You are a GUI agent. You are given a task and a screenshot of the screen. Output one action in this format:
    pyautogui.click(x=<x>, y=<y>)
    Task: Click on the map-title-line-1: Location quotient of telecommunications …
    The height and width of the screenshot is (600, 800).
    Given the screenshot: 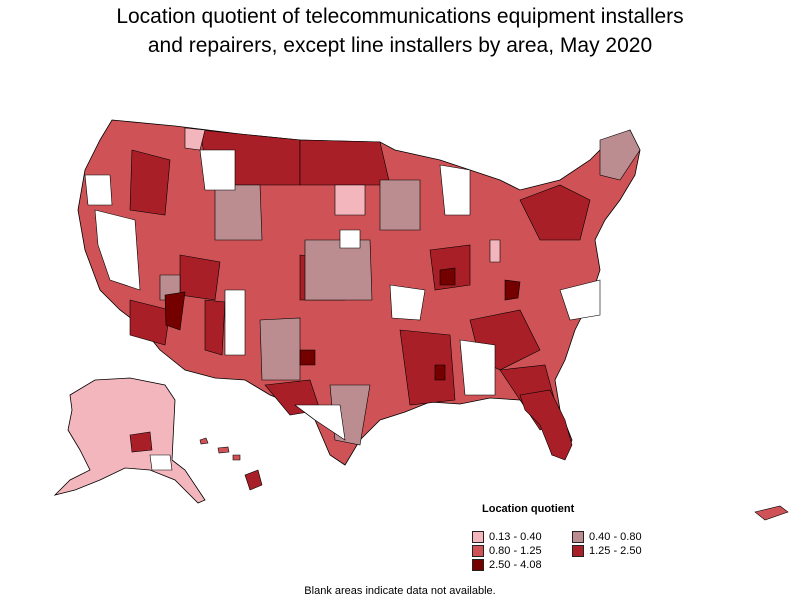 What is the action you would take?
    pyautogui.click(x=400, y=16)
    